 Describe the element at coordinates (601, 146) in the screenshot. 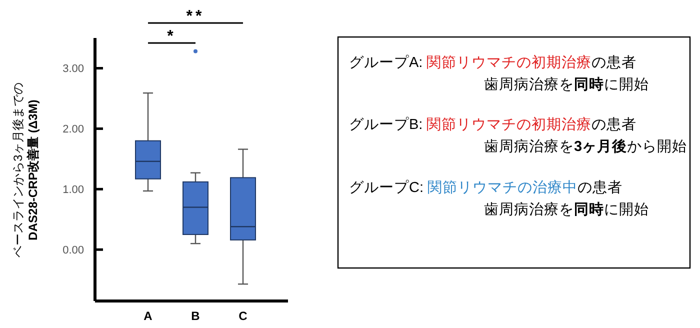

I see `text: 3ヶ月後` at that location.